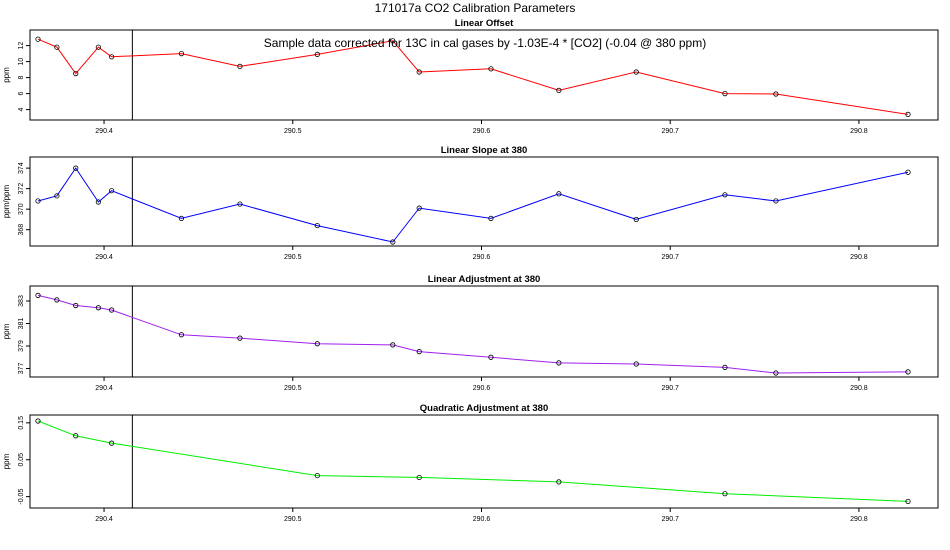  I want to click on y-tick-label: 370, so click(21, 209).